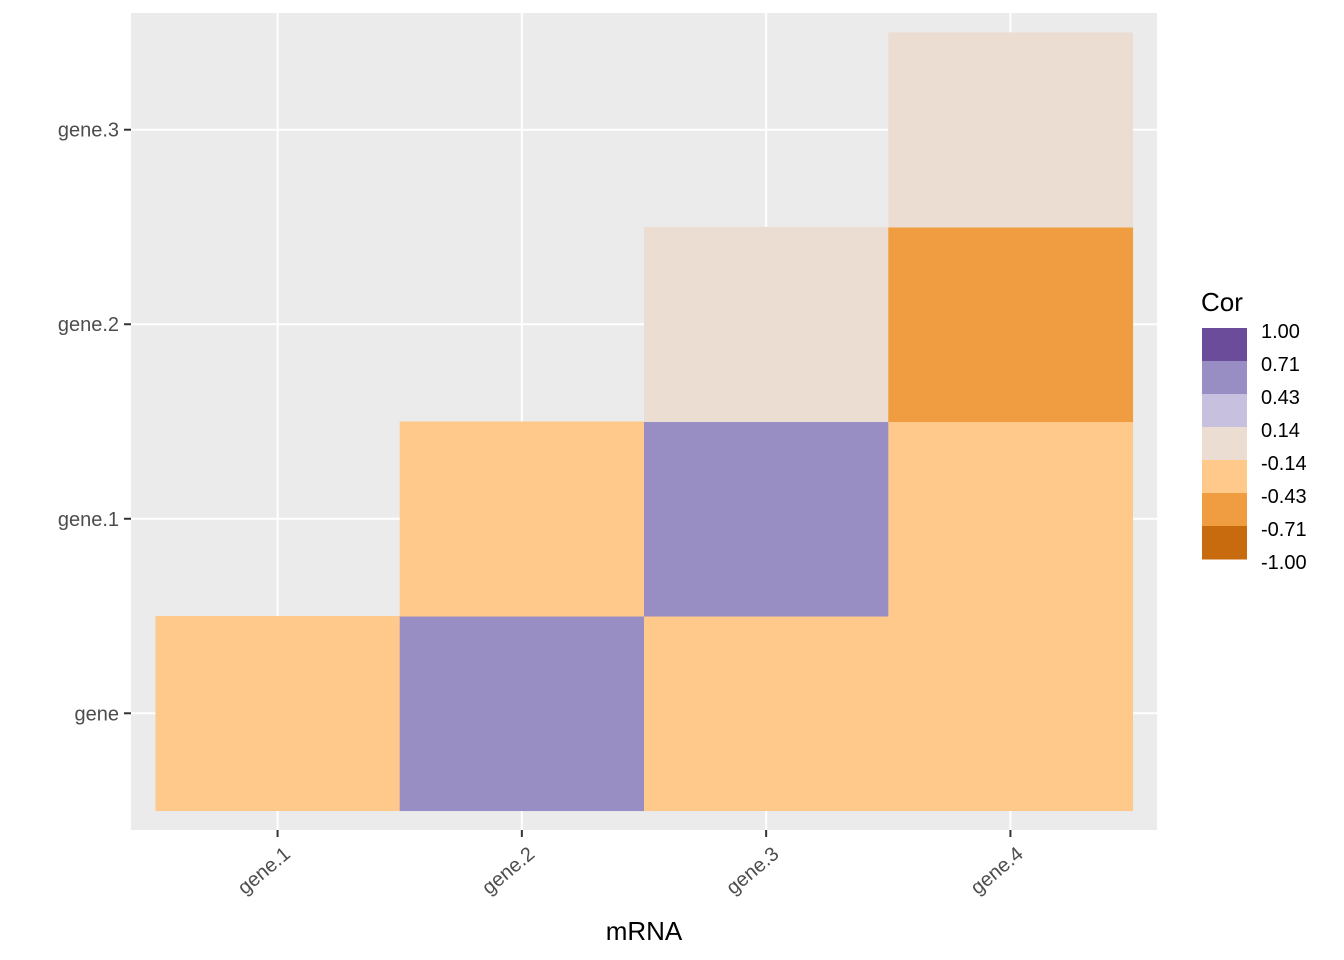 Image resolution: width=1344 pixels, height=960 pixels. I want to click on legend-label: -1.00, so click(1284, 563).